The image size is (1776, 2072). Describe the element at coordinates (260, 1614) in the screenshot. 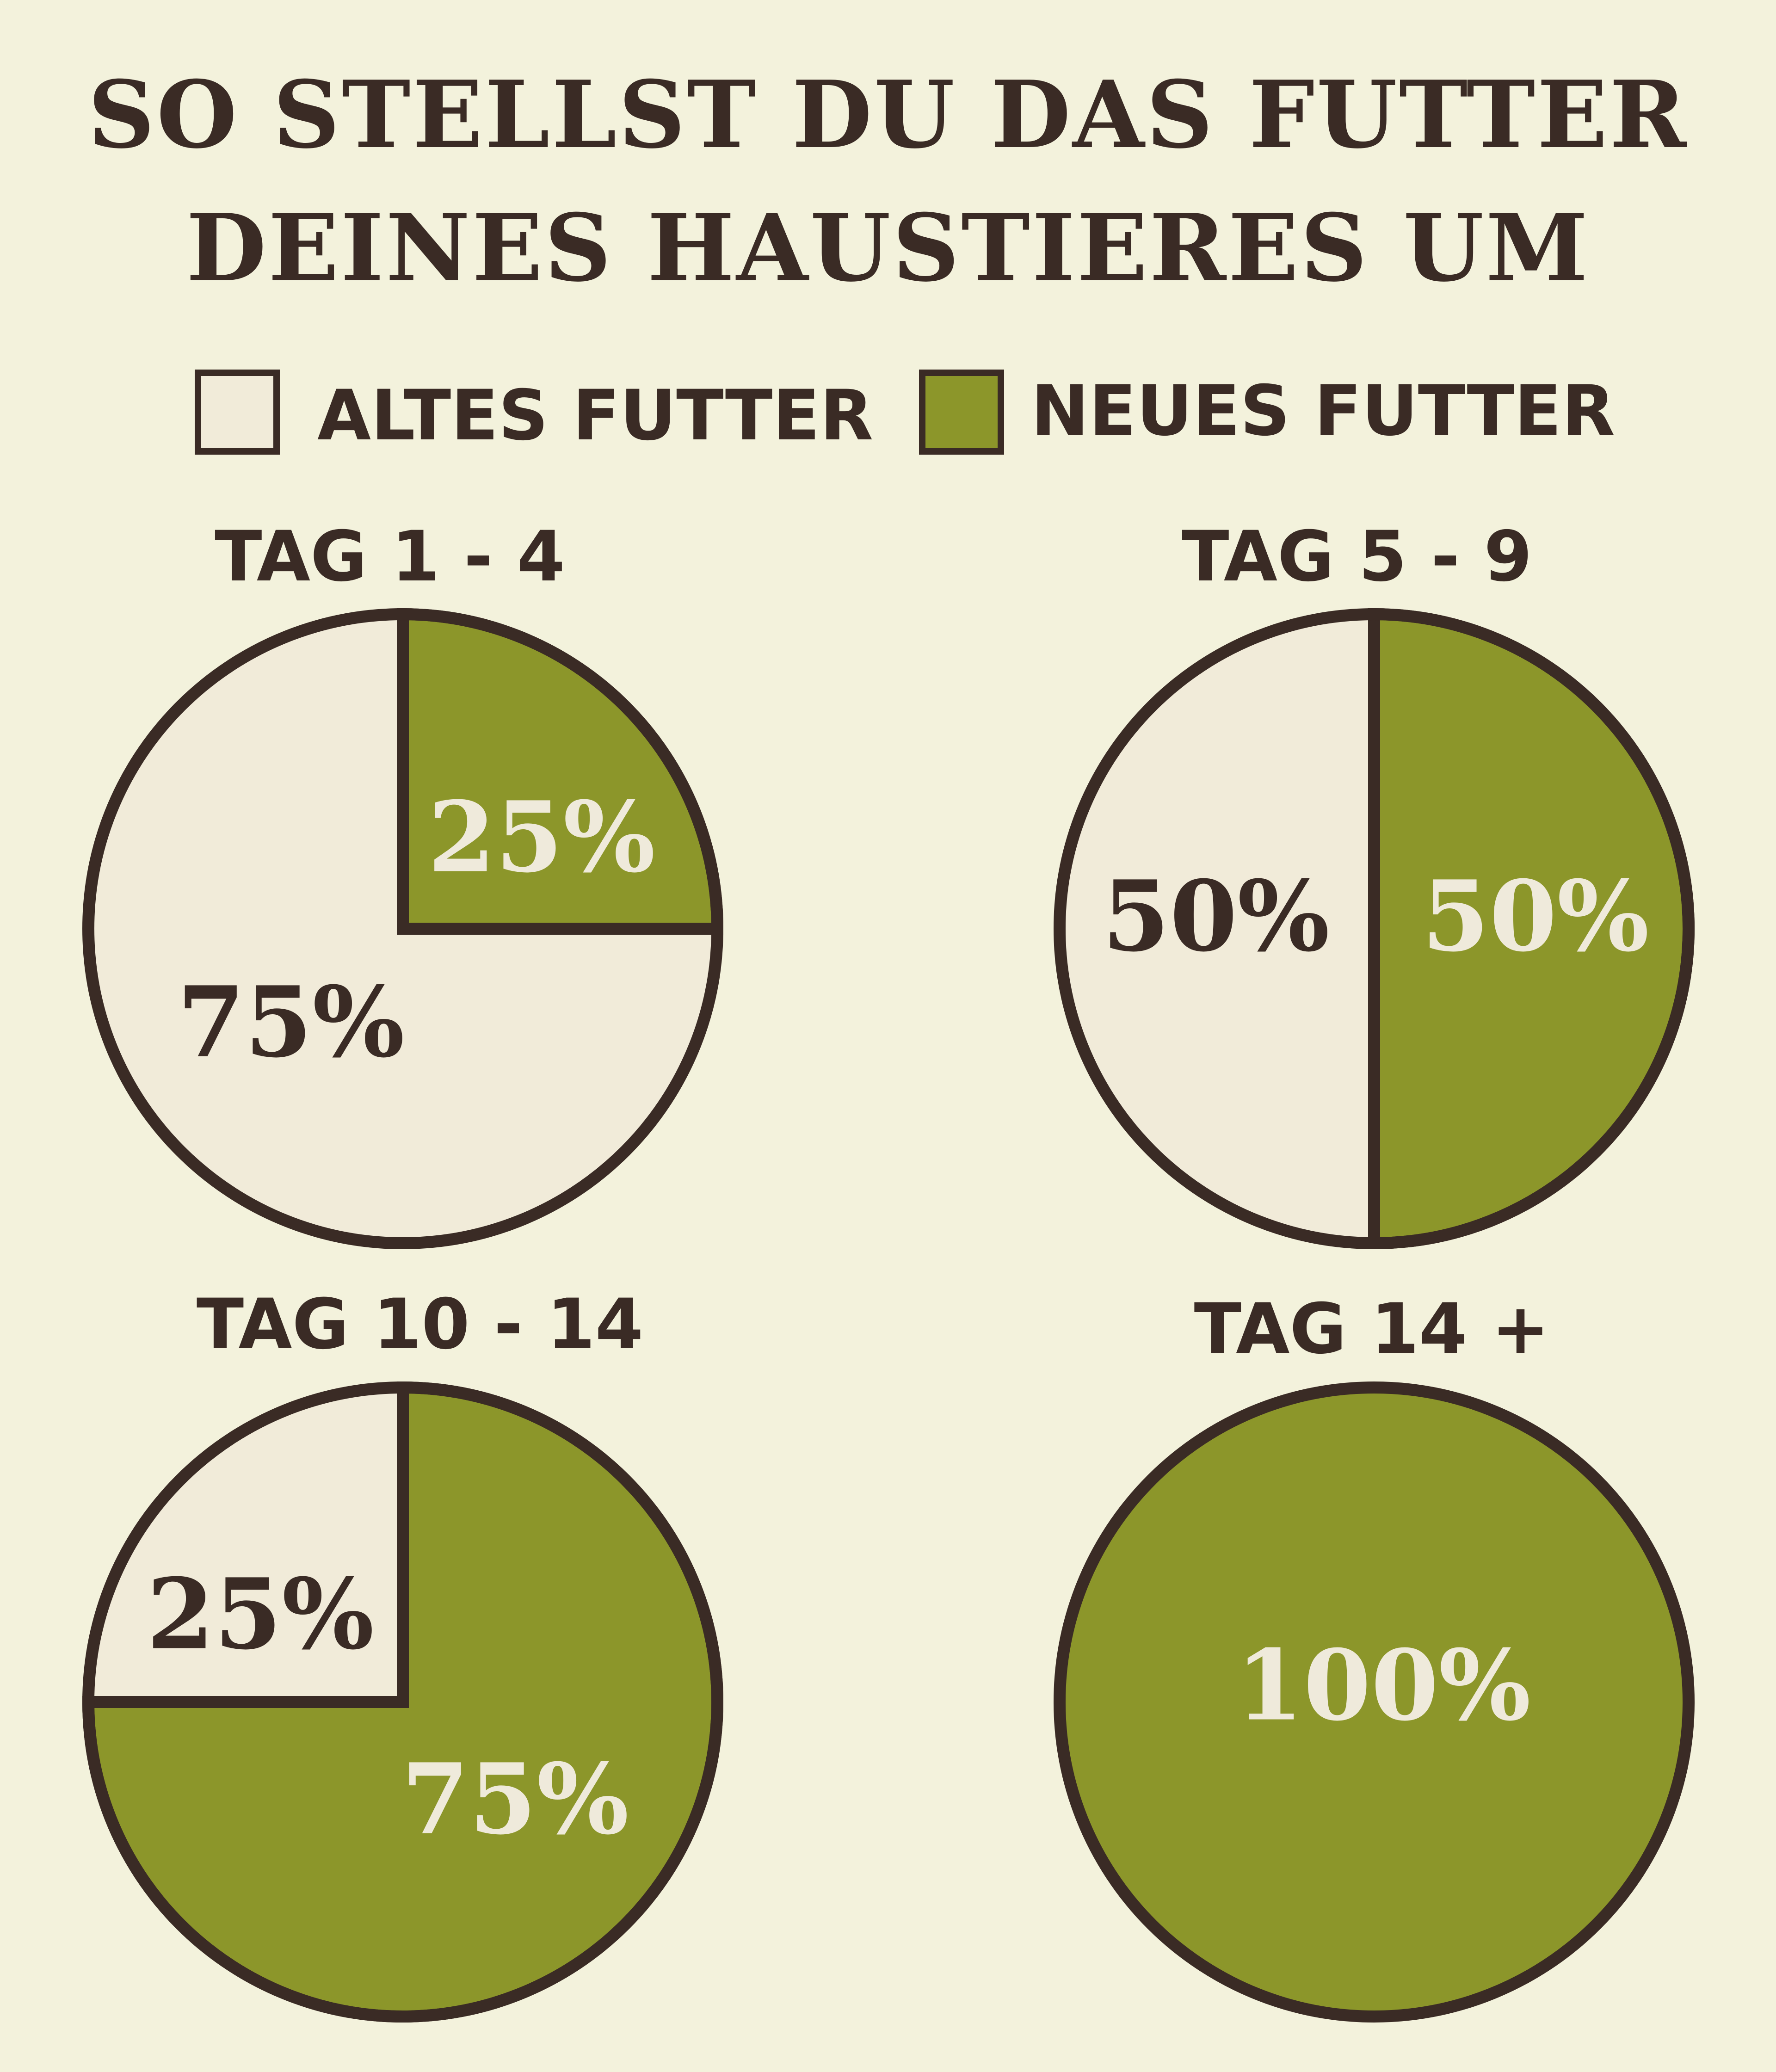

I see `pie-3-old-label: 25%` at that location.